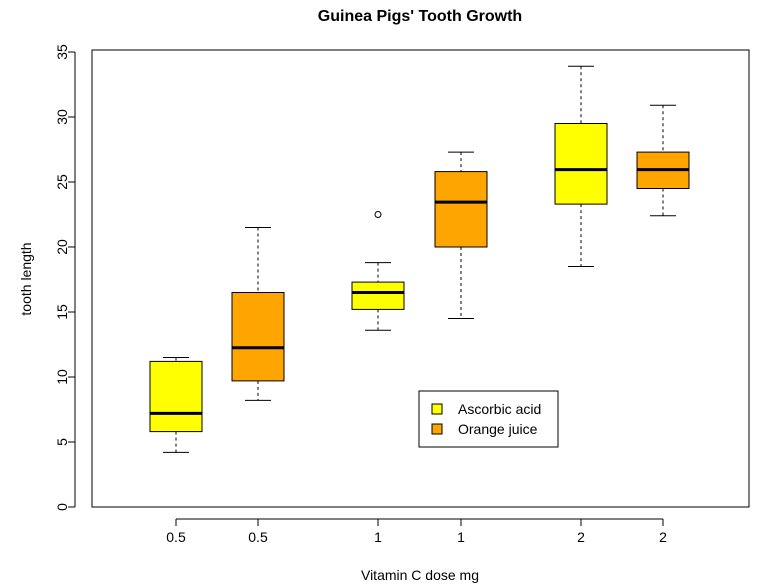 The image size is (770, 588). Describe the element at coordinates (62, 507) in the screenshot. I see `y-tick-label: 0` at that location.